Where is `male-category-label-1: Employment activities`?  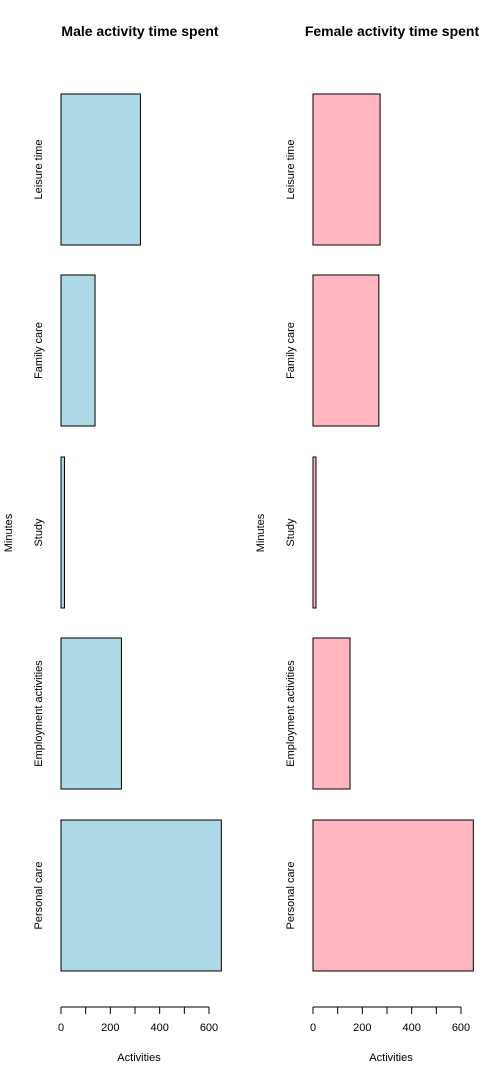
male-category-label-1: Employment activities is located at coordinates (39, 713).